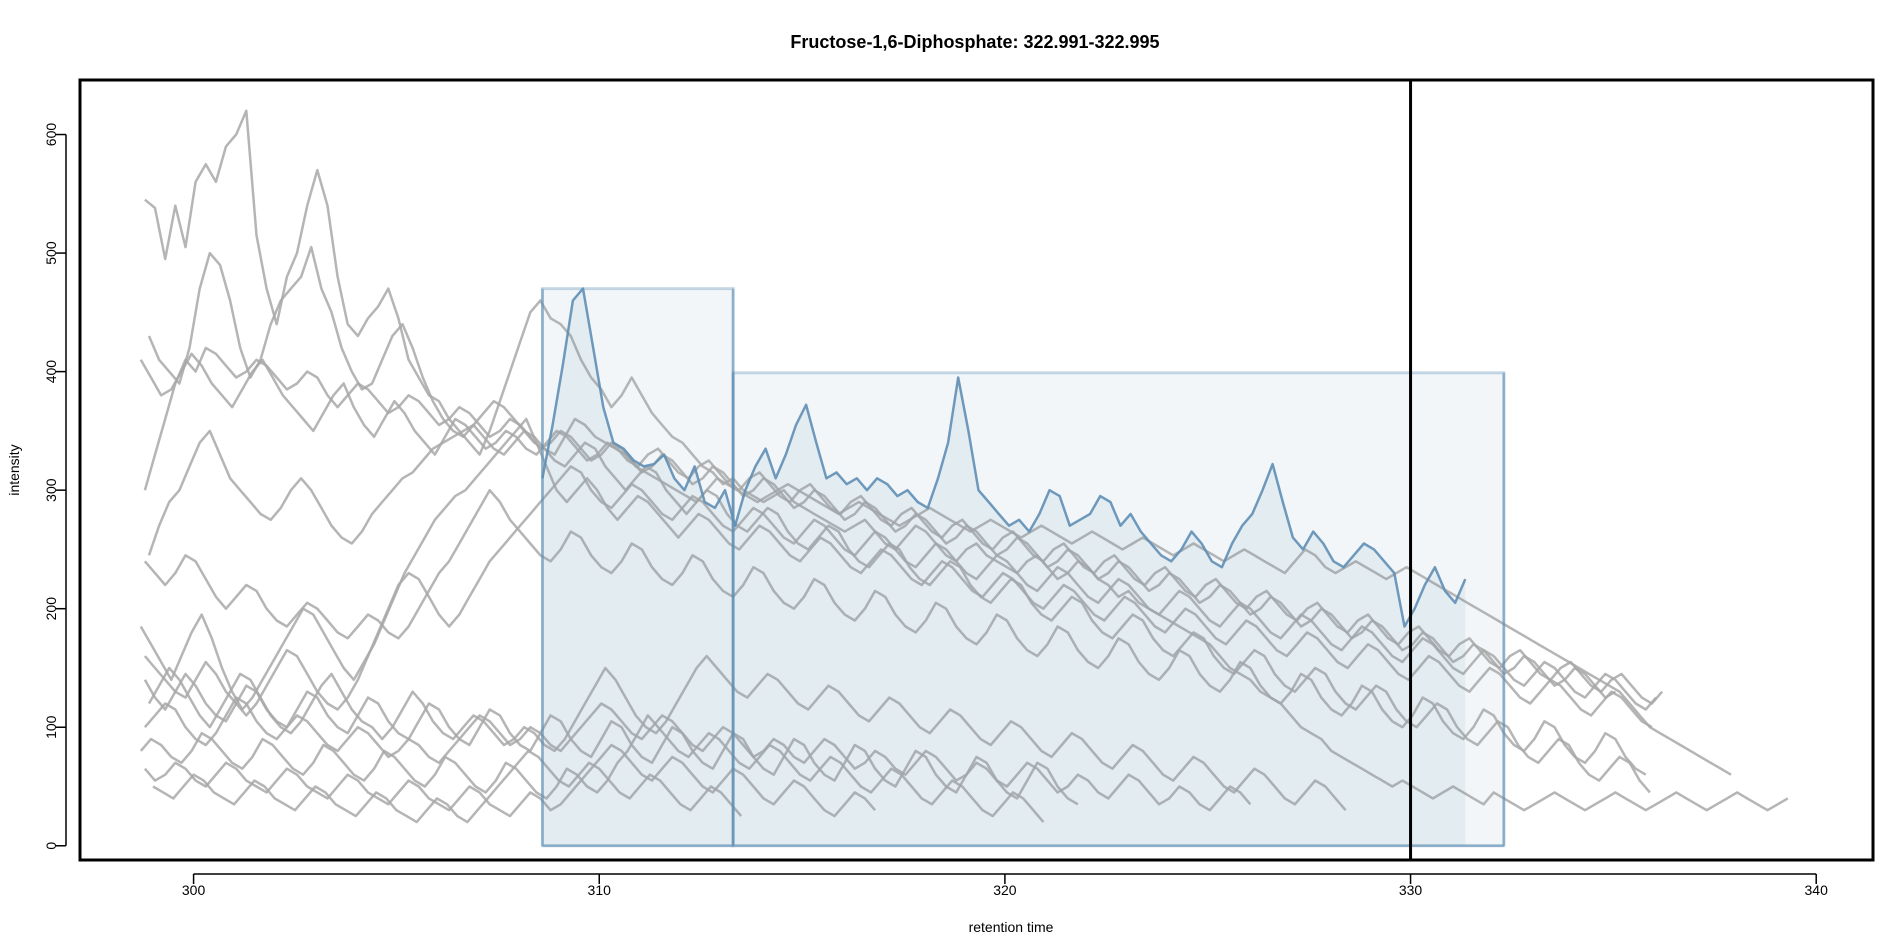 This screenshot has height=944, width=1889. I want to click on y-tick-label: 500, so click(51, 253).